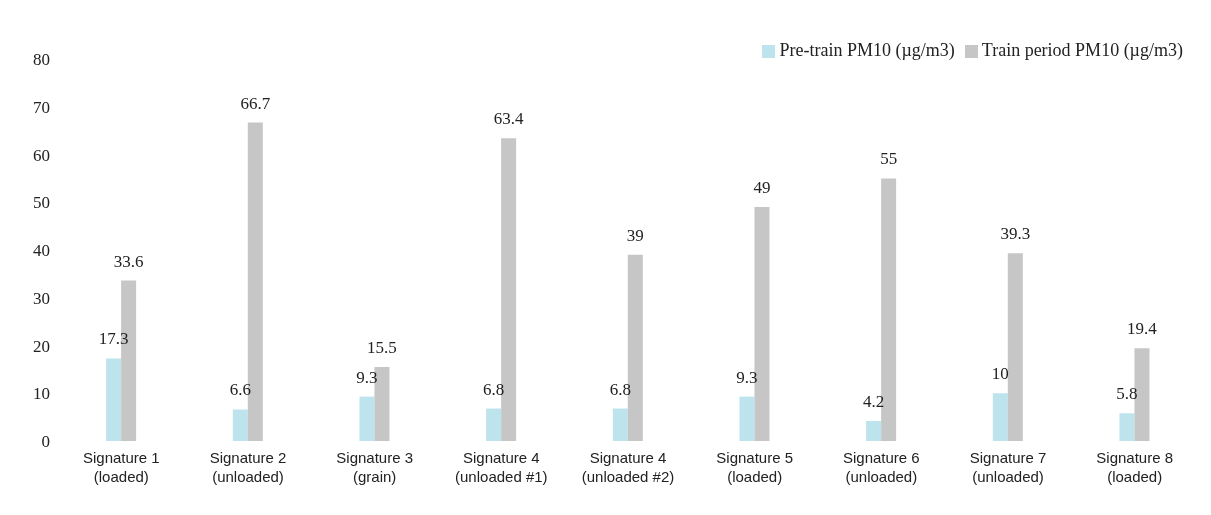  Describe the element at coordinates (41, 251) in the screenshot. I see `y-tick-label: 40` at that location.